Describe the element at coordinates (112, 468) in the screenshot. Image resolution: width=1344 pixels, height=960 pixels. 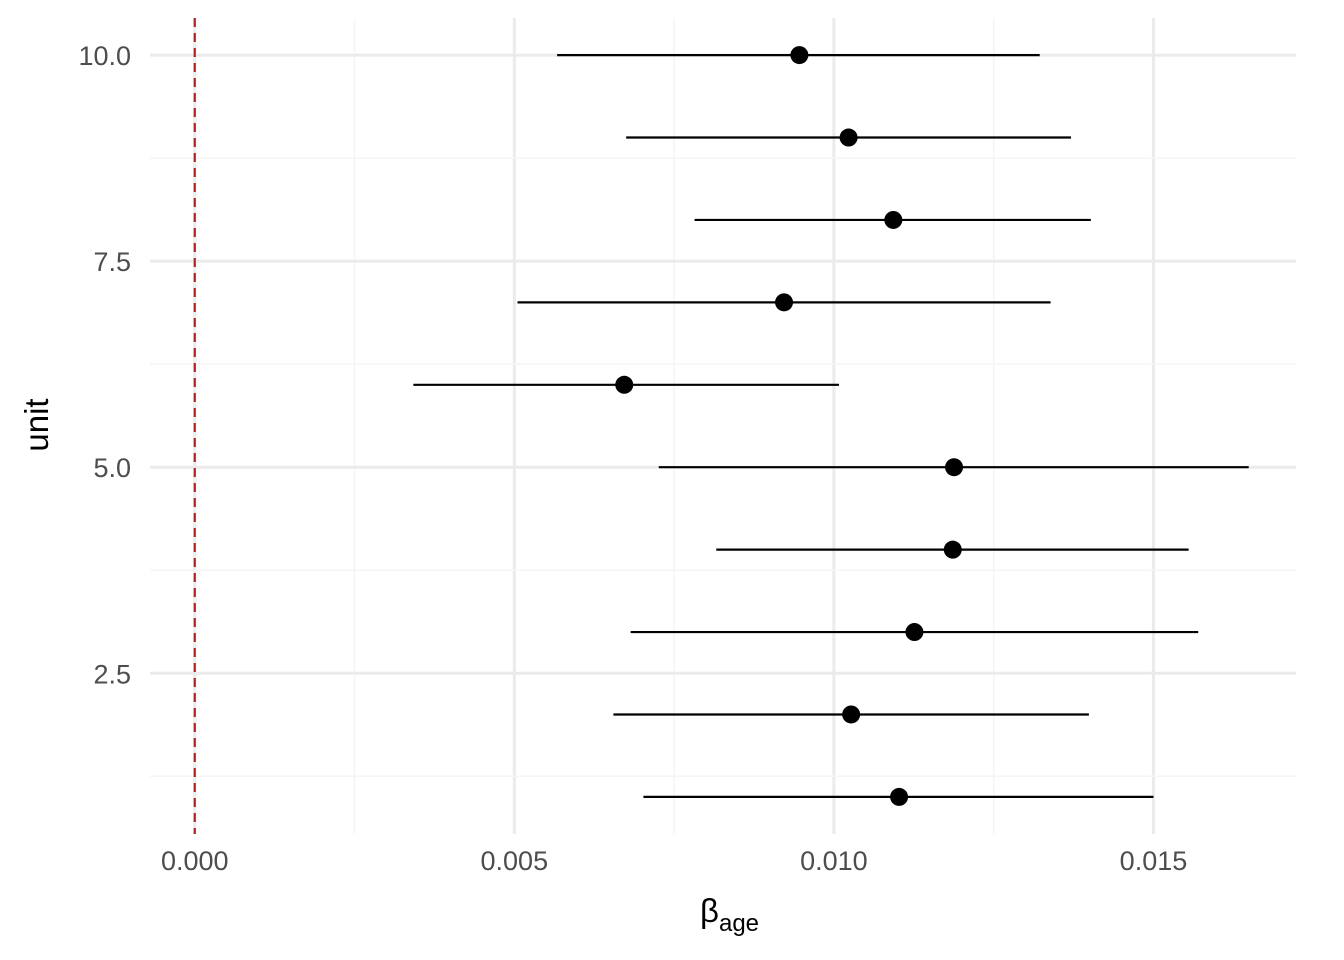
I see `y-tick-label: 5.0` at that location.